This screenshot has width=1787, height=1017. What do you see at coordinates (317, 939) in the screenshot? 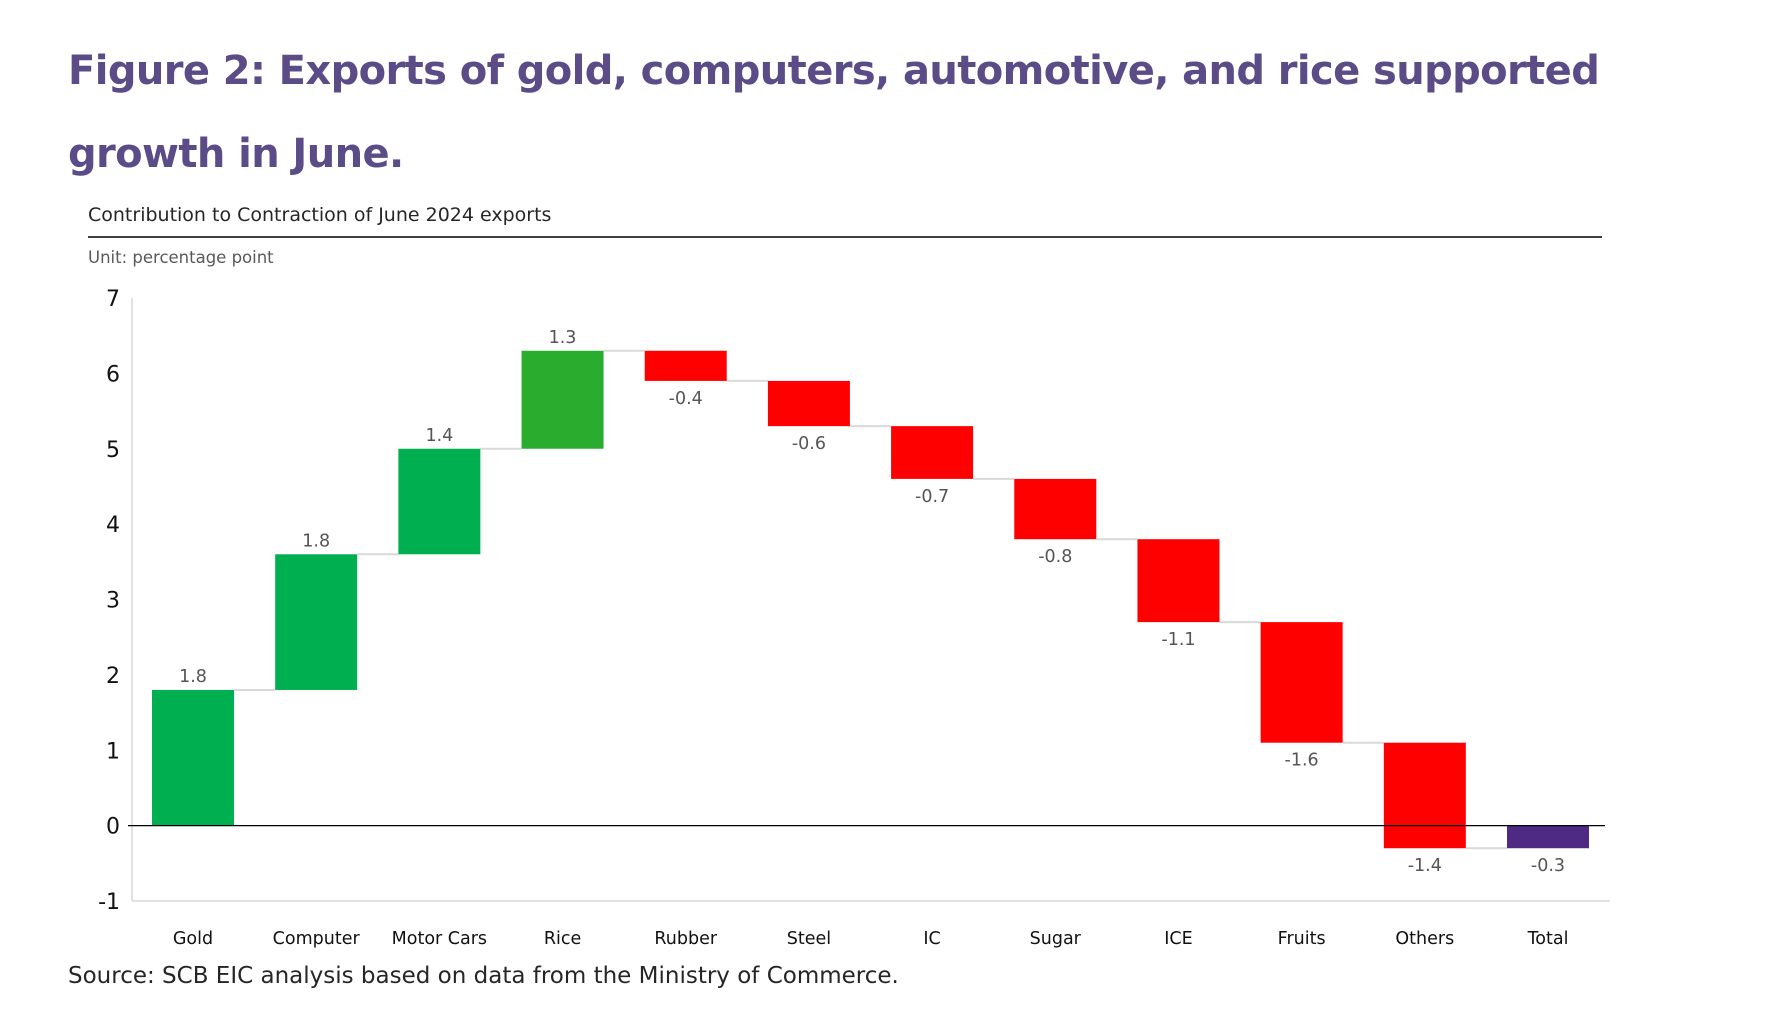
I see `x-tick-label: Computer` at bounding box center [317, 939].